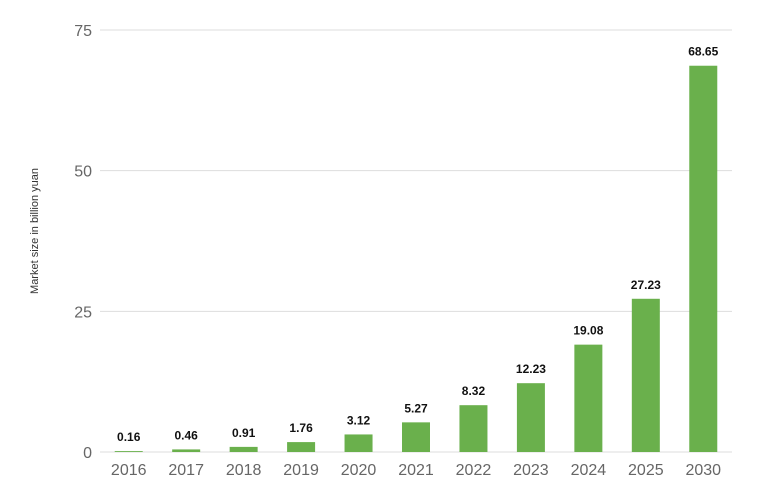  What do you see at coordinates (646, 470) in the screenshot?
I see `x-tick-label: 2025` at bounding box center [646, 470].